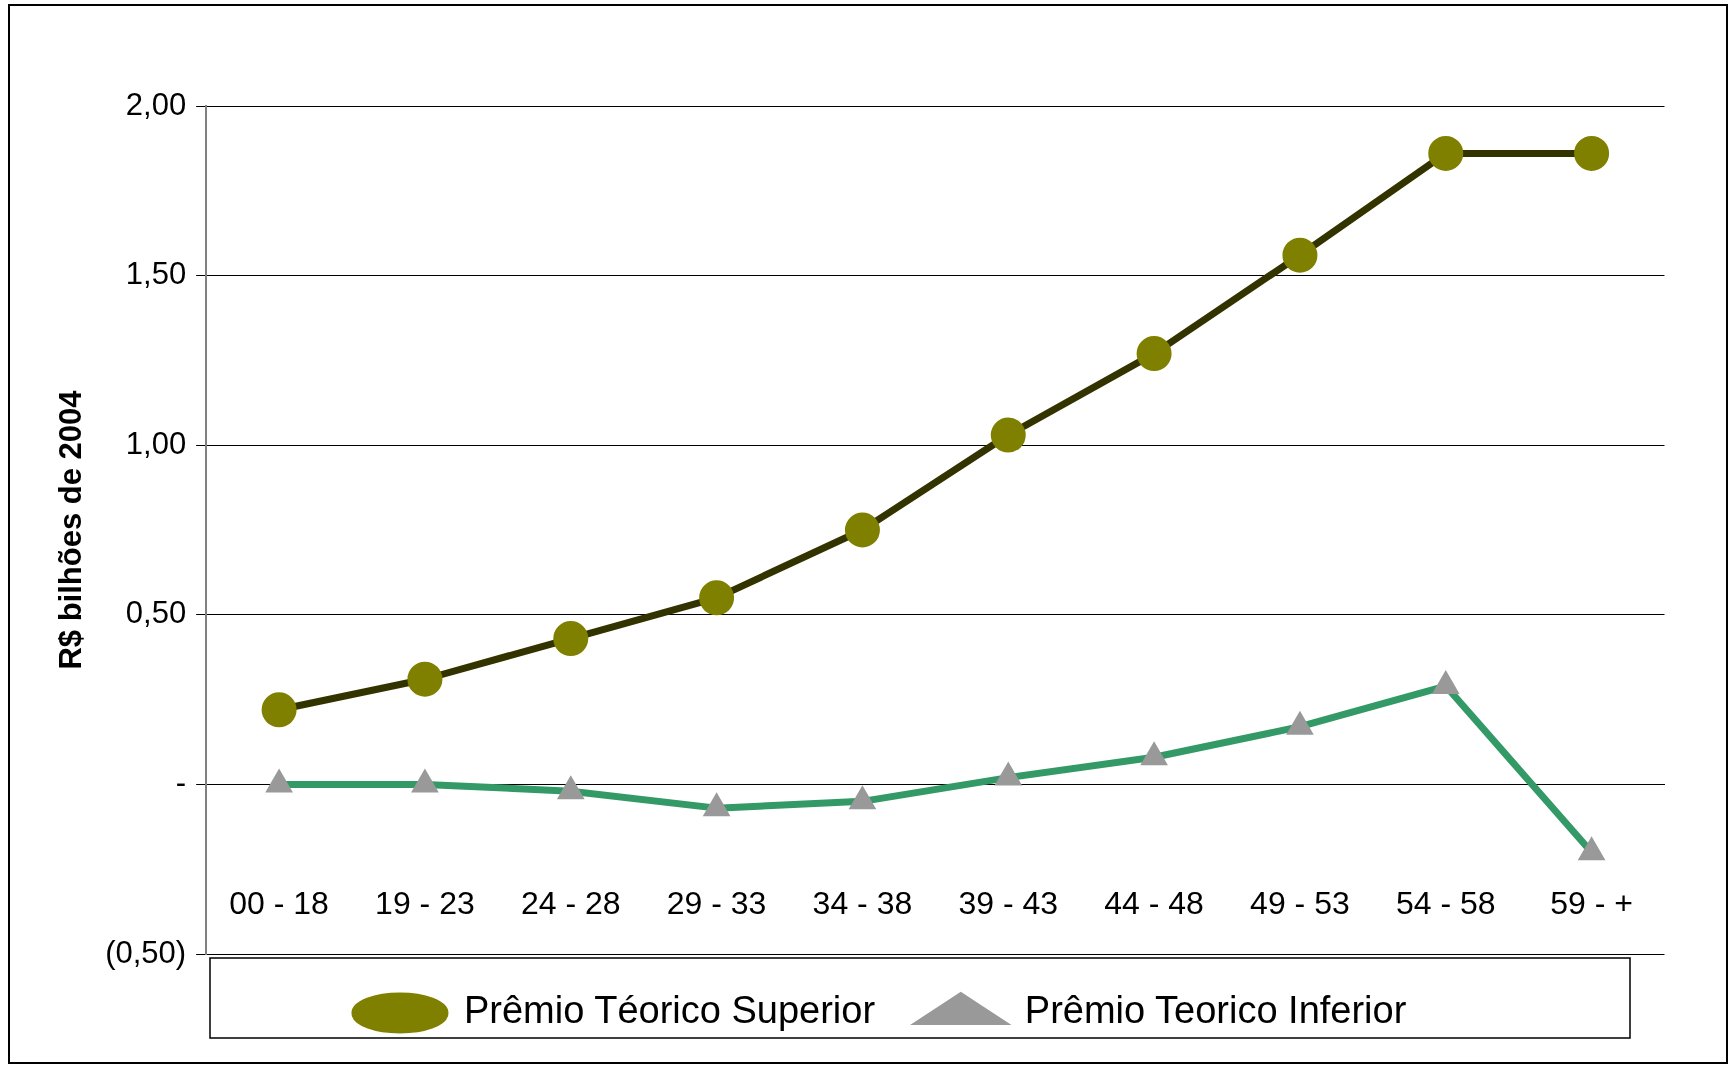 The width and height of the screenshot is (1736, 1071). I want to click on y-axis-title: R$ bilhões de 2004, so click(71, 529).